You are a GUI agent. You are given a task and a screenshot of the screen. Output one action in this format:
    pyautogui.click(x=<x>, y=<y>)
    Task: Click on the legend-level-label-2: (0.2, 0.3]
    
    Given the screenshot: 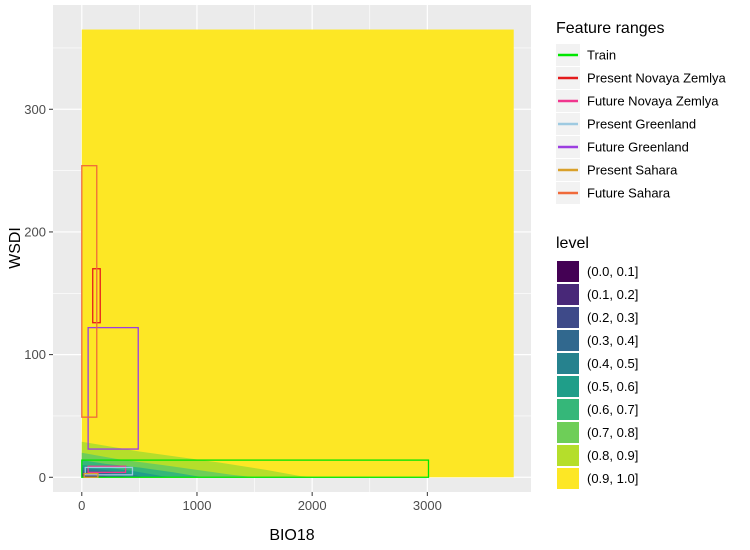 What is the action you would take?
    pyautogui.click(x=612, y=317)
    